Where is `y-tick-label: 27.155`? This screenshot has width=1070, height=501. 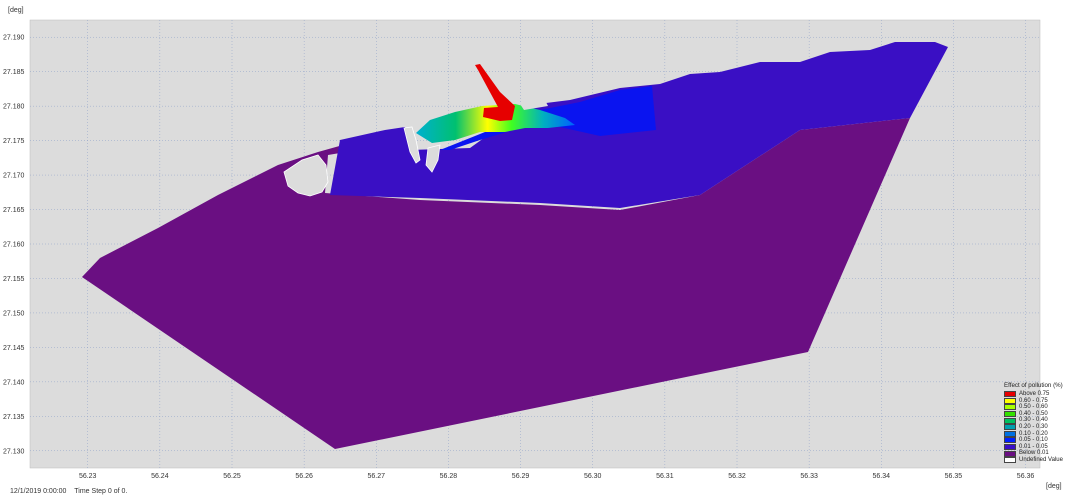
y-tick-label: 27.155 is located at coordinates (14, 279).